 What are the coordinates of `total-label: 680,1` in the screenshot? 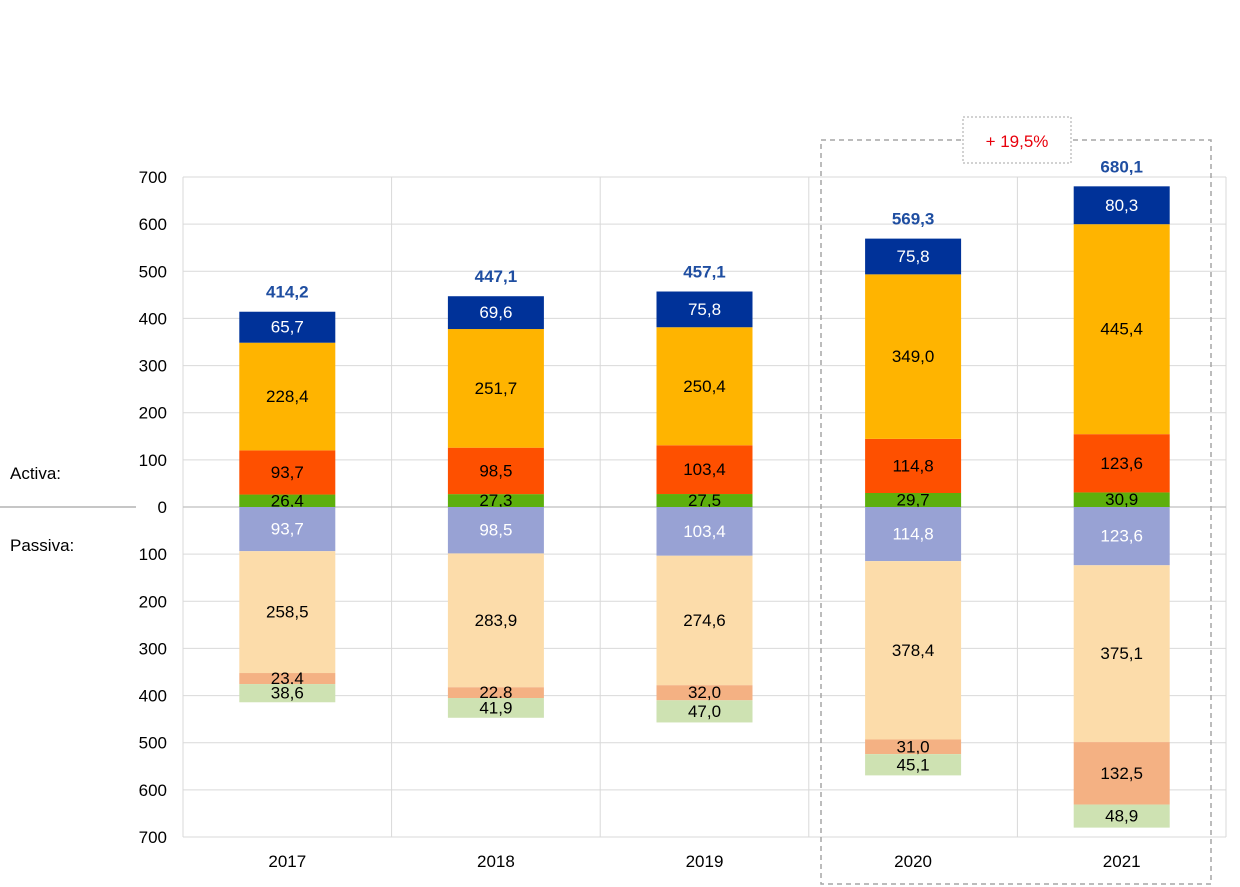 It's located at (1121, 166).